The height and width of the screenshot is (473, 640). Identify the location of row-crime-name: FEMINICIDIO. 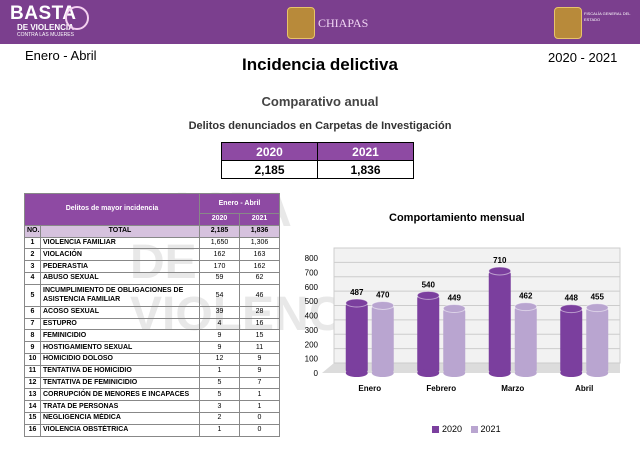
(120, 336).